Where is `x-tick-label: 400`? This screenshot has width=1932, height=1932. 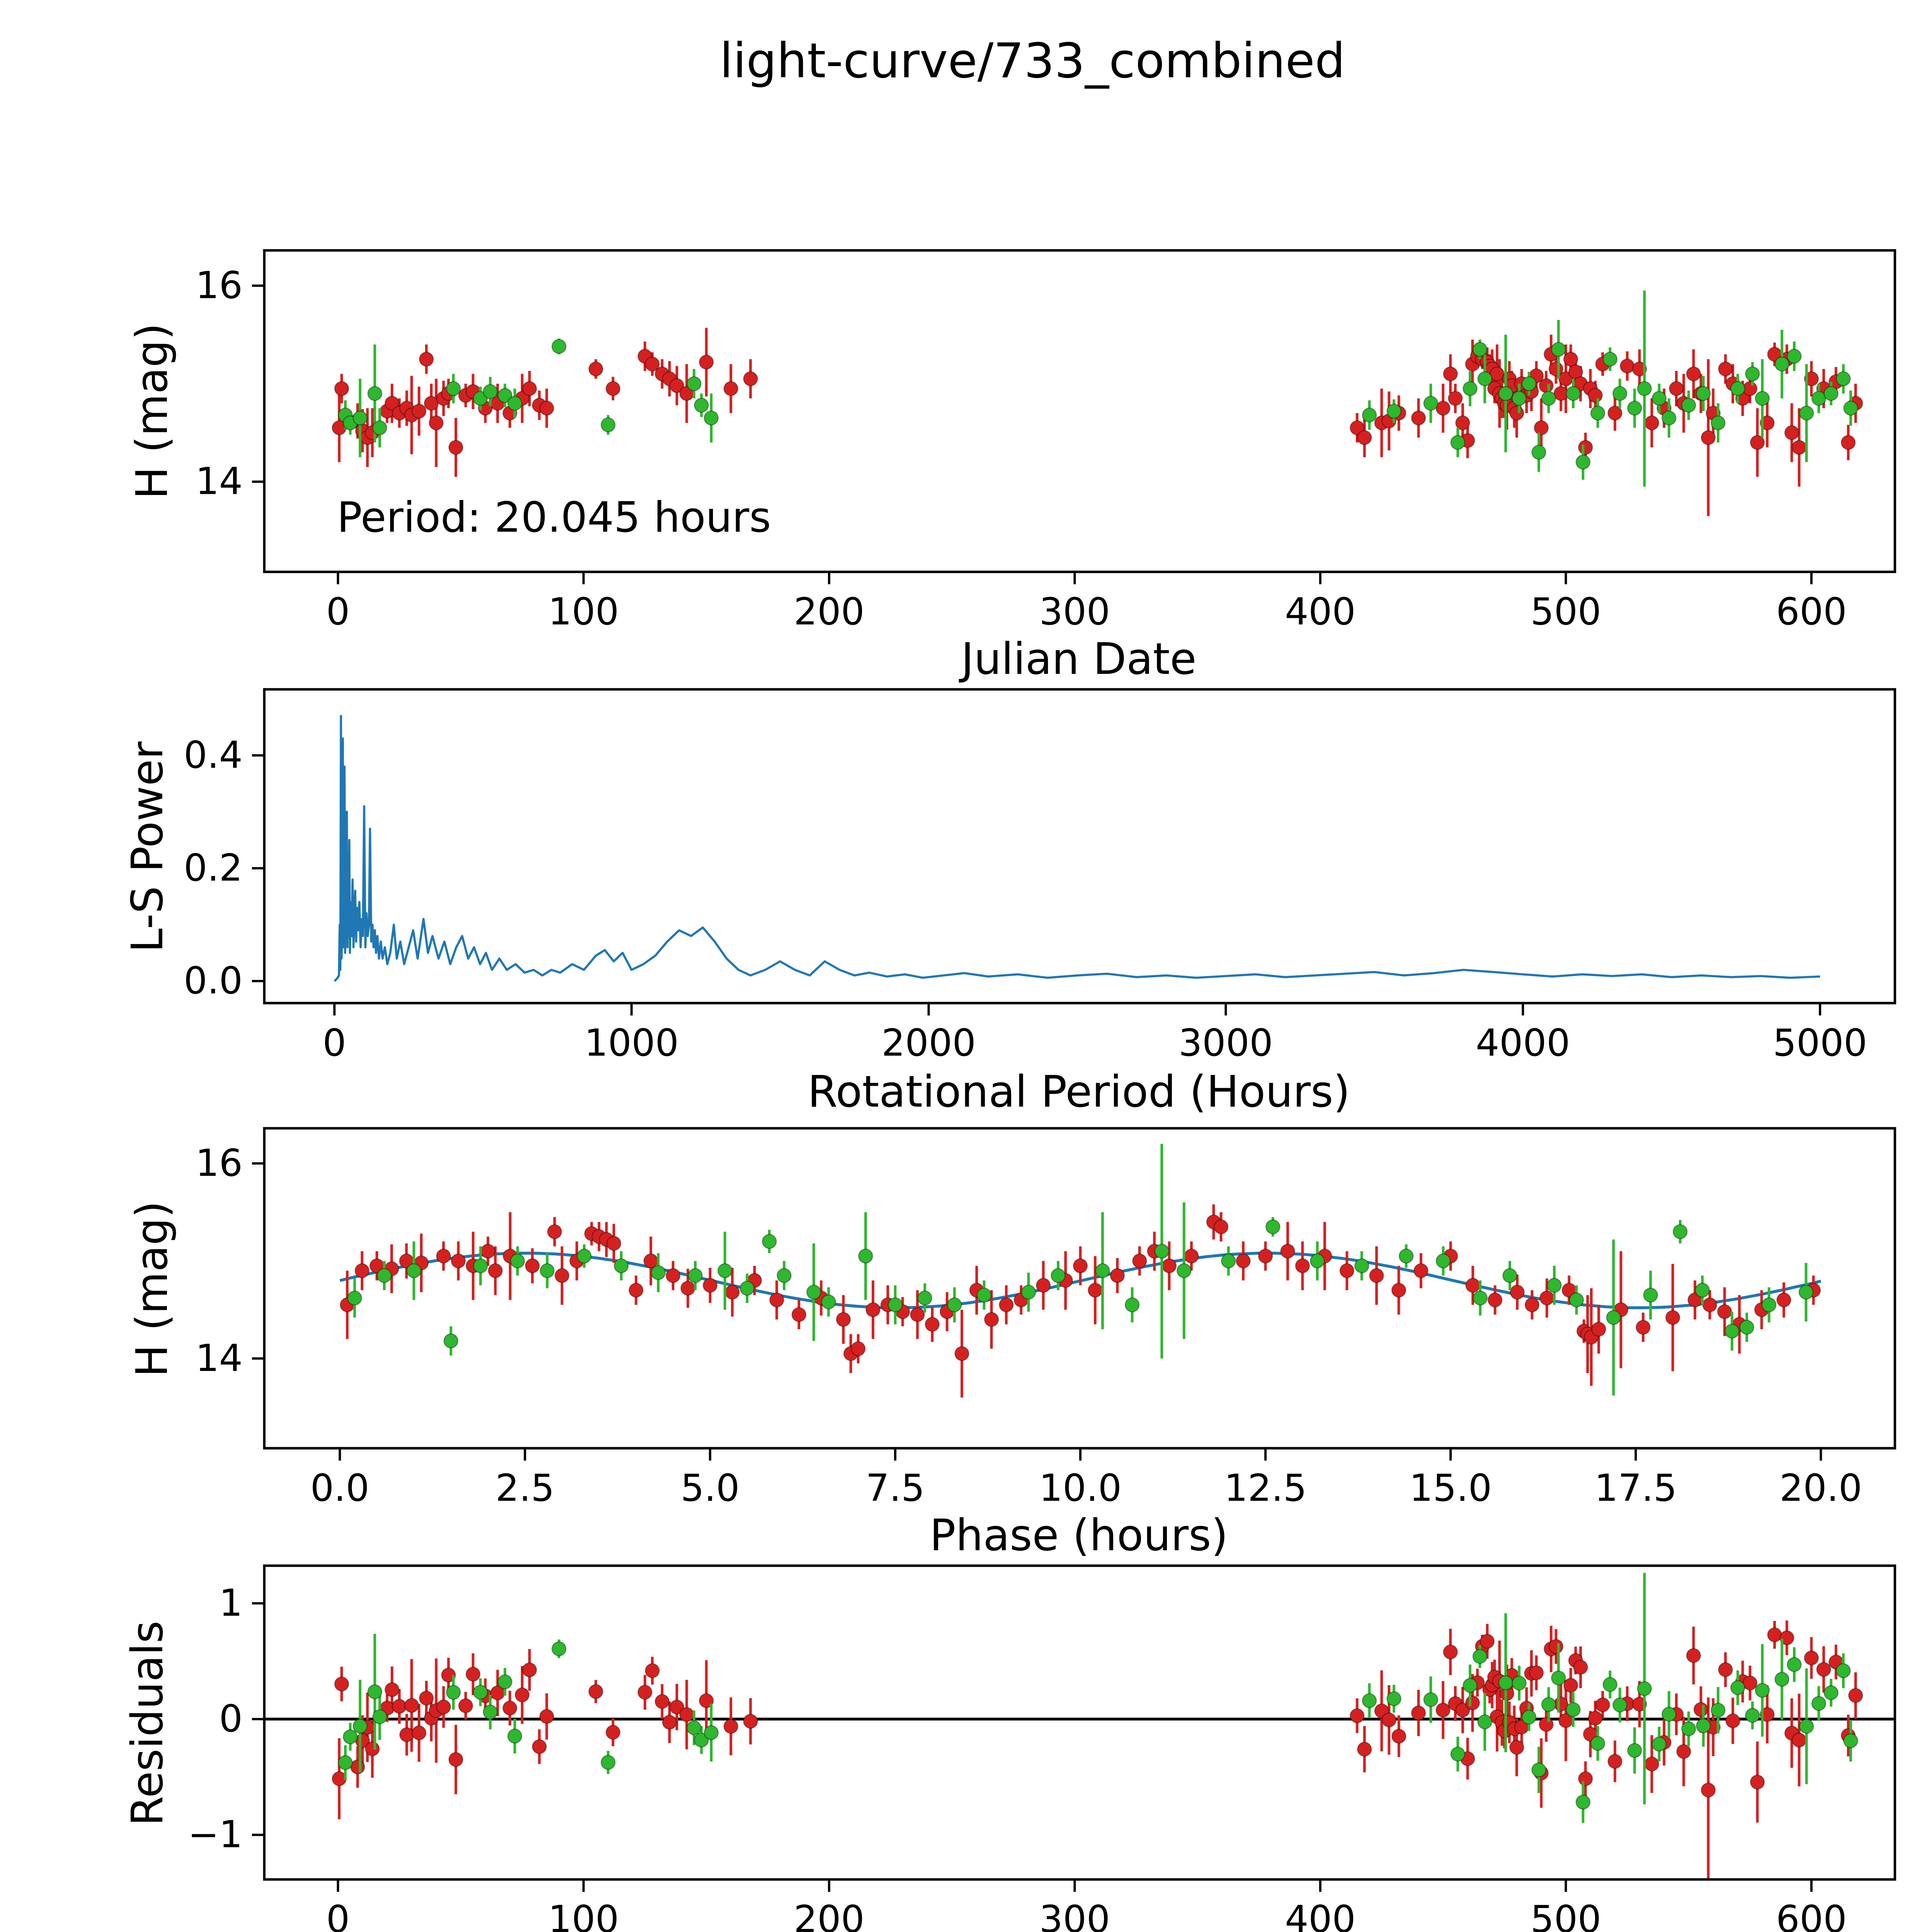 x-tick-label: 400 is located at coordinates (1320, 611).